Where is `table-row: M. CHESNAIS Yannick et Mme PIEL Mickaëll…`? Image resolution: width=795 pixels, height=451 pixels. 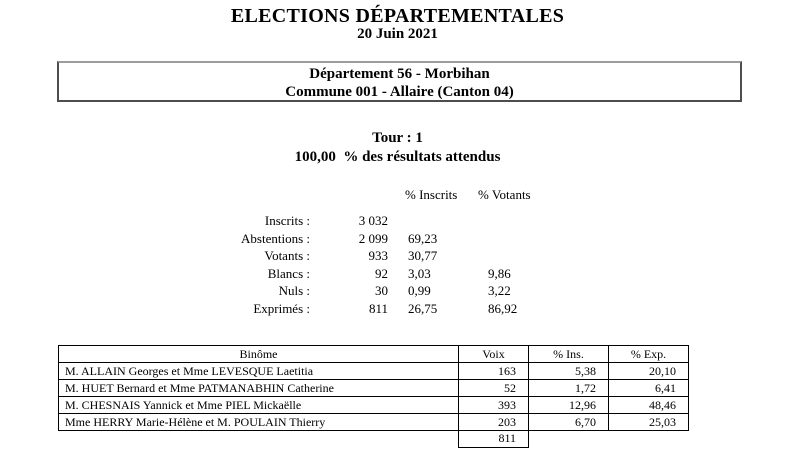 table-row: M. CHESNAIS Yannick et Mme PIEL Mickaëll… is located at coordinates (373, 405).